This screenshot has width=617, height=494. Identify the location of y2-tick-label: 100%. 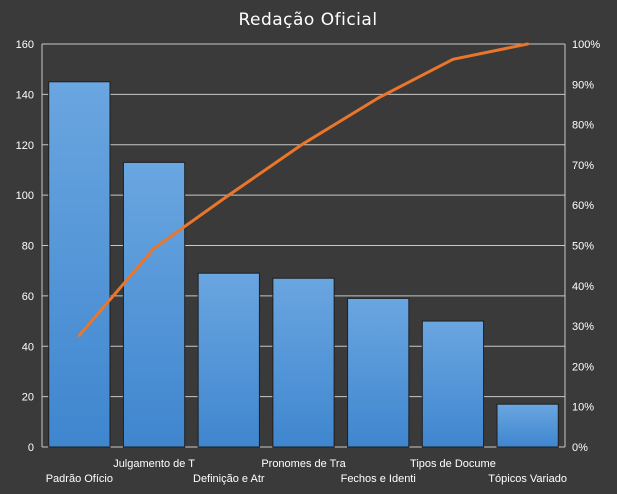
(586, 45).